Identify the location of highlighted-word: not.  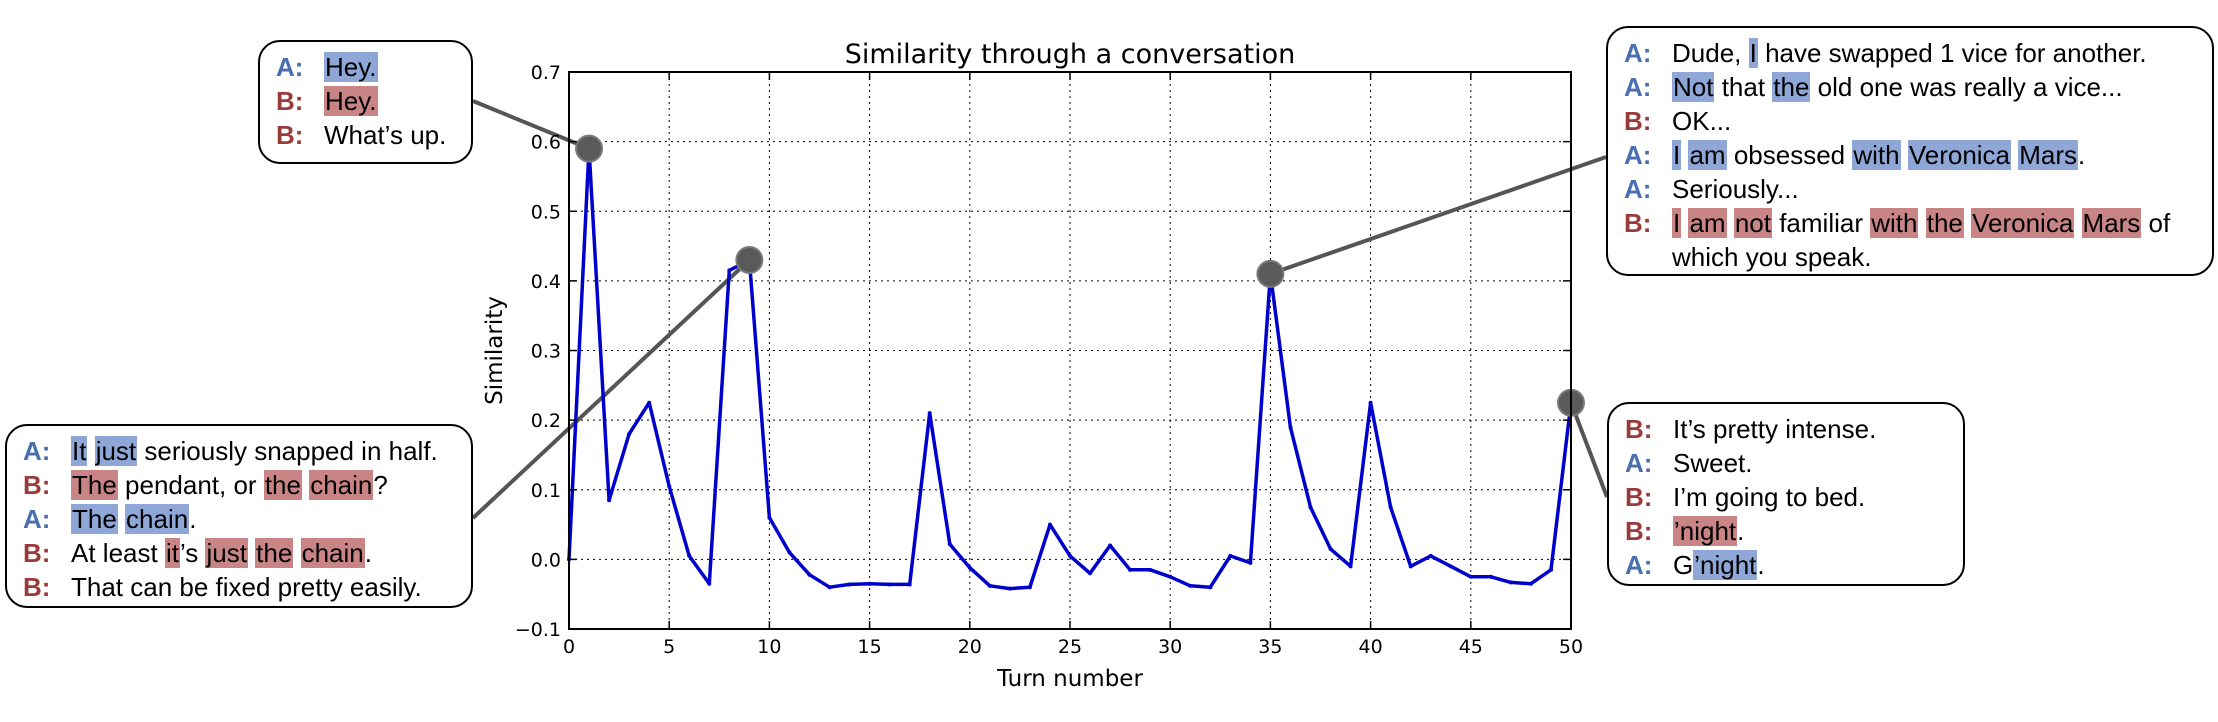
(1752, 223).